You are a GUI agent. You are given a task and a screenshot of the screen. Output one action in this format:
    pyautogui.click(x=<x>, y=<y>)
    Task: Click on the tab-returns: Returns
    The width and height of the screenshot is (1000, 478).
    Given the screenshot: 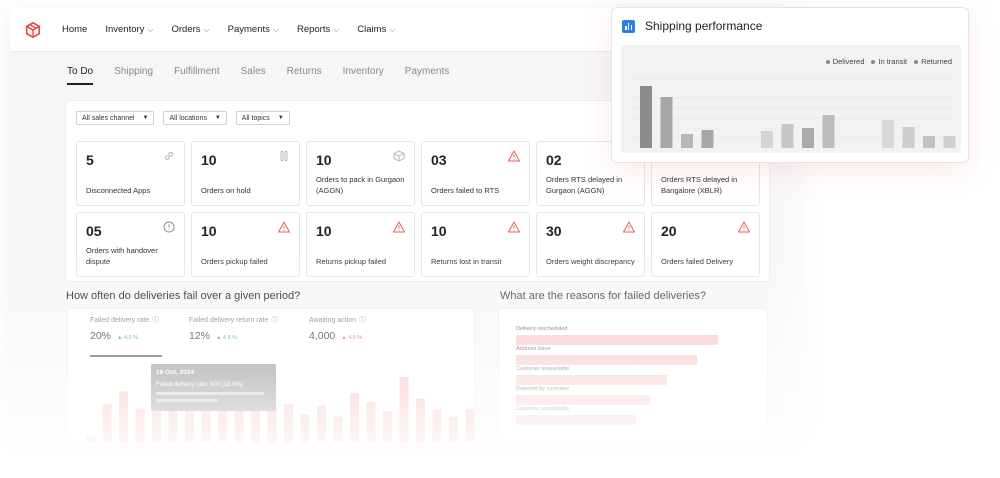 What is the action you would take?
    pyautogui.click(x=304, y=71)
    